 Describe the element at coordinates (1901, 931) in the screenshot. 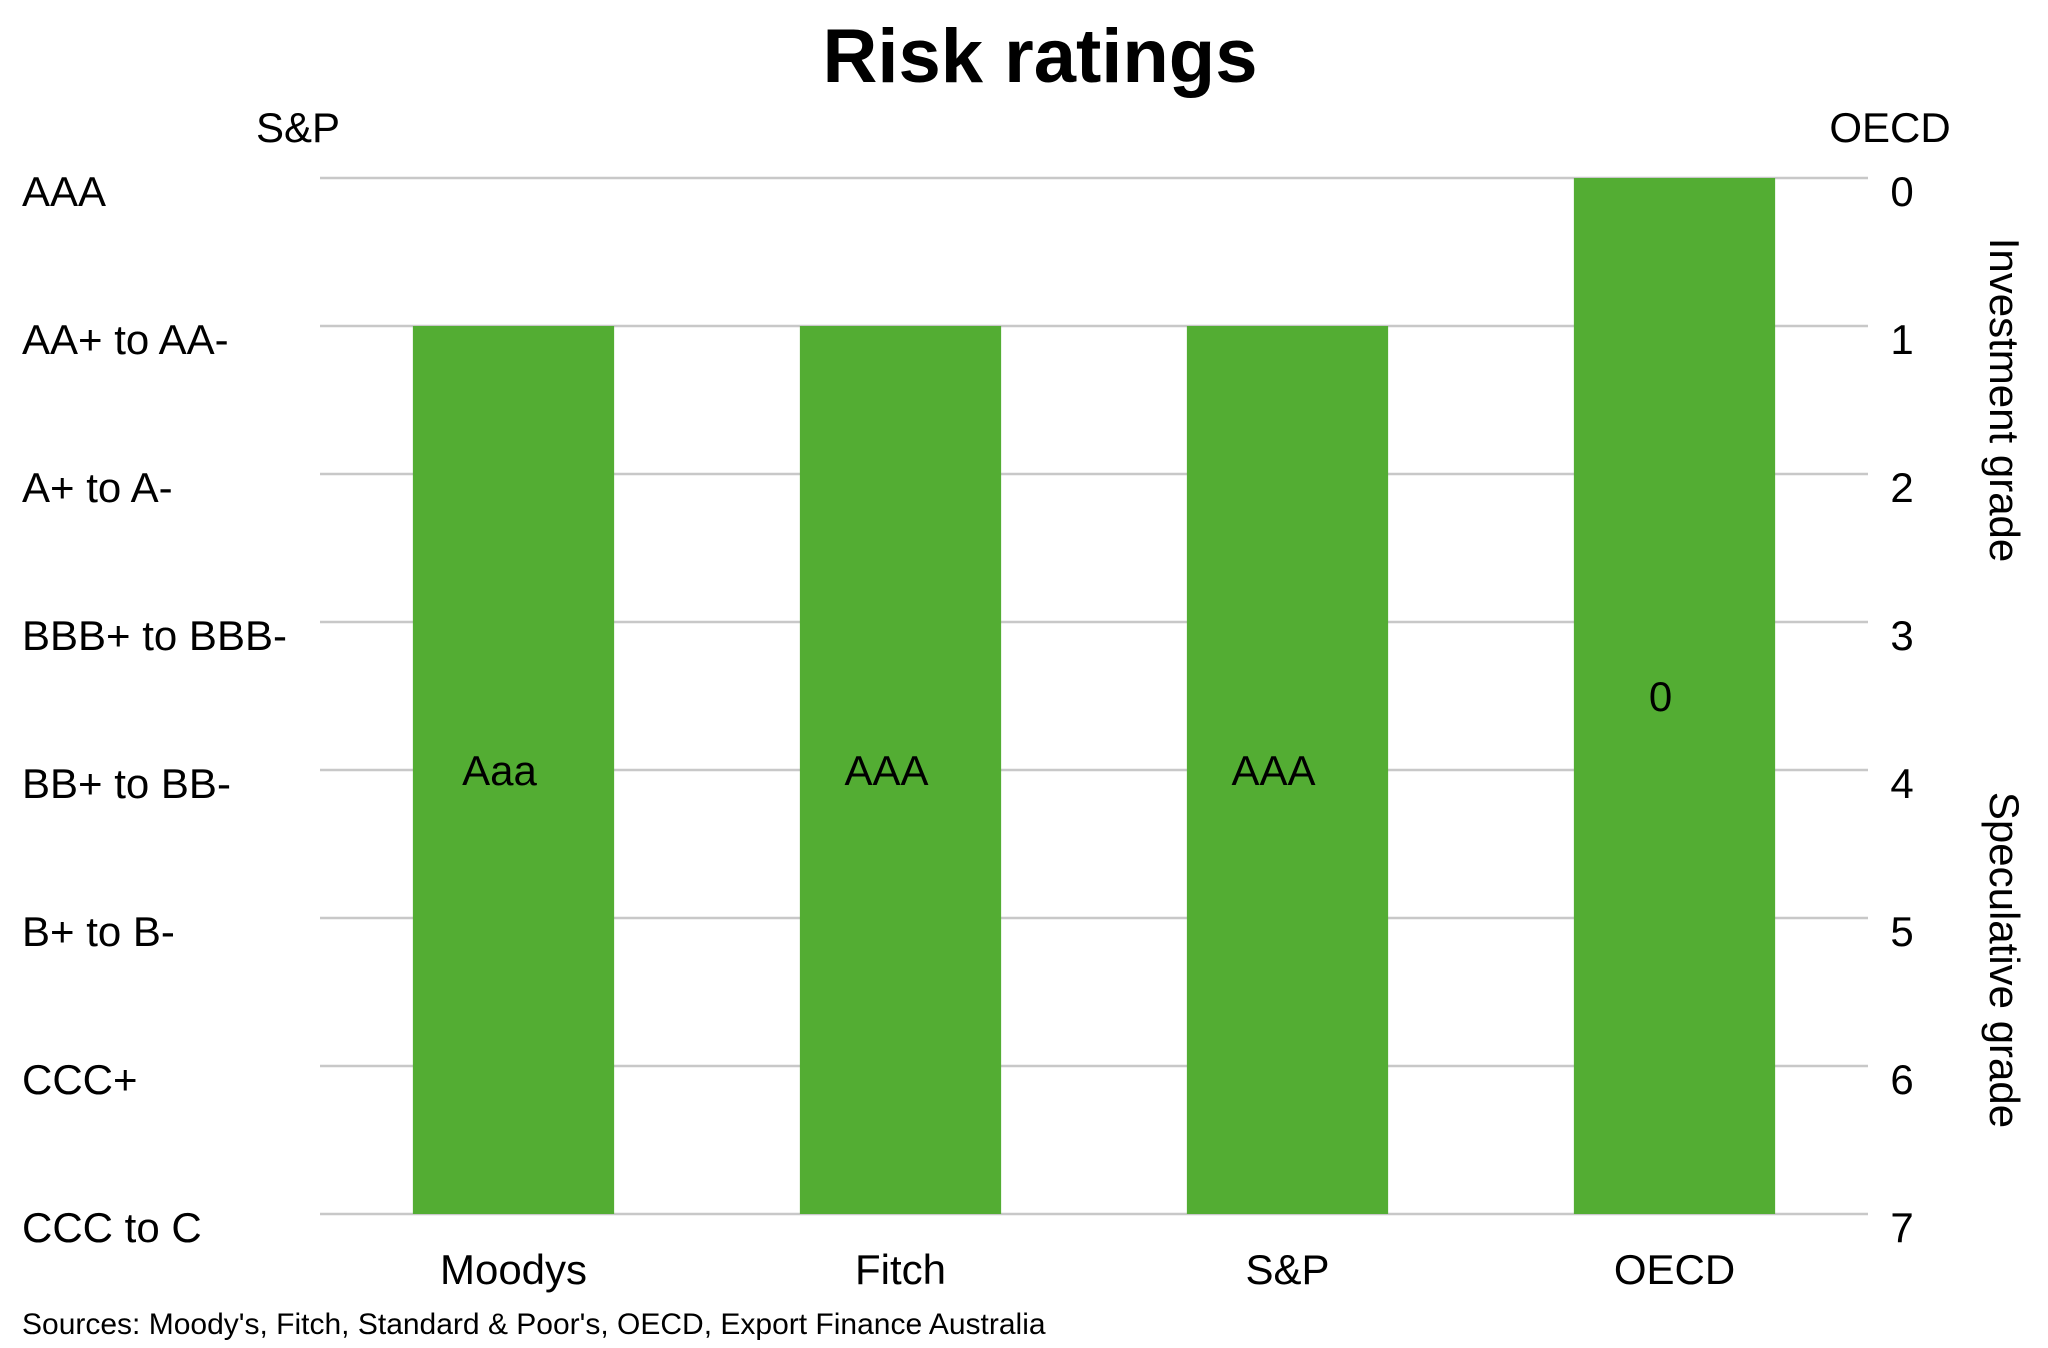

I see `right-tick-label: 5` at that location.